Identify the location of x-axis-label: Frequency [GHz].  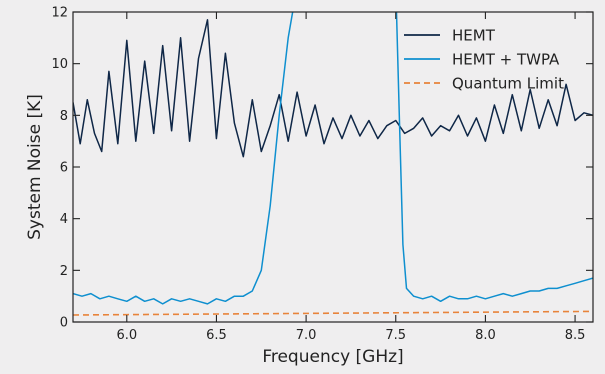
(332, 357).